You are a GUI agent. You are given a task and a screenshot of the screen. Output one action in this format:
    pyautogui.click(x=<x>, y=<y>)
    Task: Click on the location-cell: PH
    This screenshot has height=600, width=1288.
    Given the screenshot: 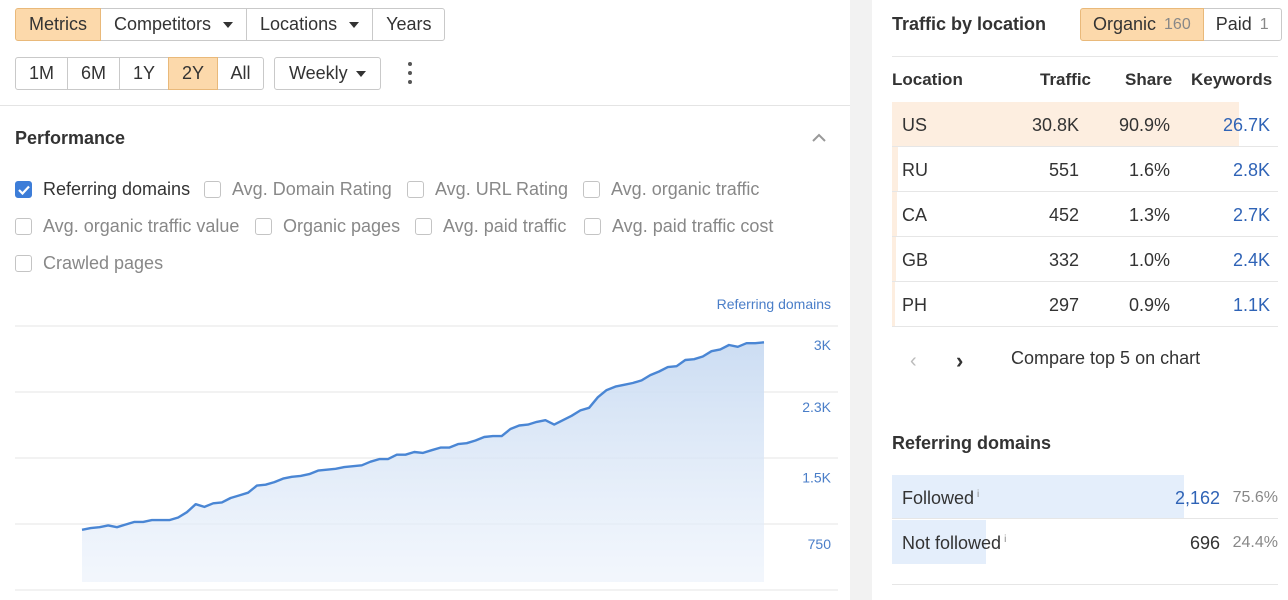 What is the action you would take?
    pyautogui.click(x=915, y=305)
    